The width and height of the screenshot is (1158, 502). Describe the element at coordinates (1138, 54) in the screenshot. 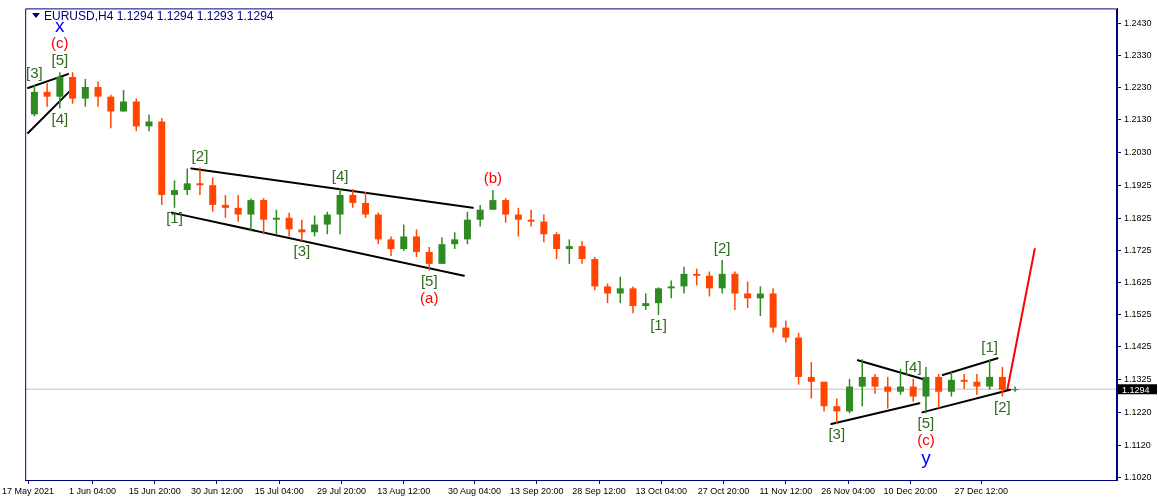

I see `y-tick-label: 1.2330` at that location.